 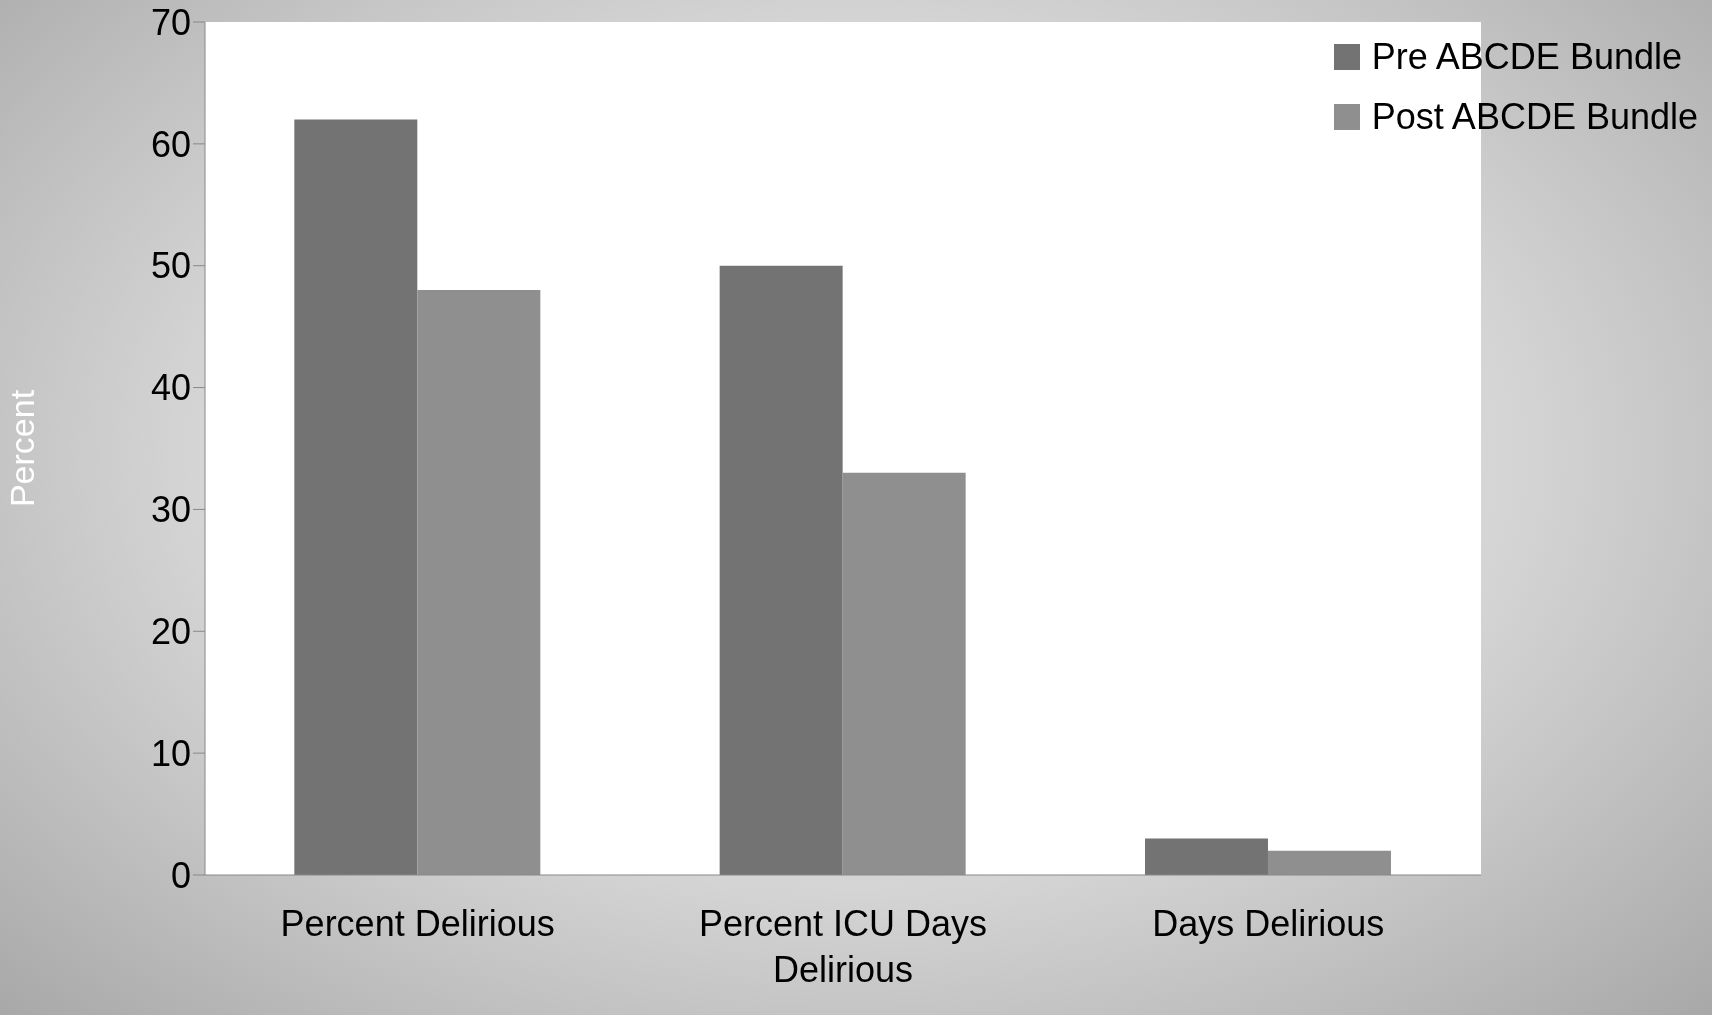 I want to click on y-tick-label: 40, so click(x=170, y=388).